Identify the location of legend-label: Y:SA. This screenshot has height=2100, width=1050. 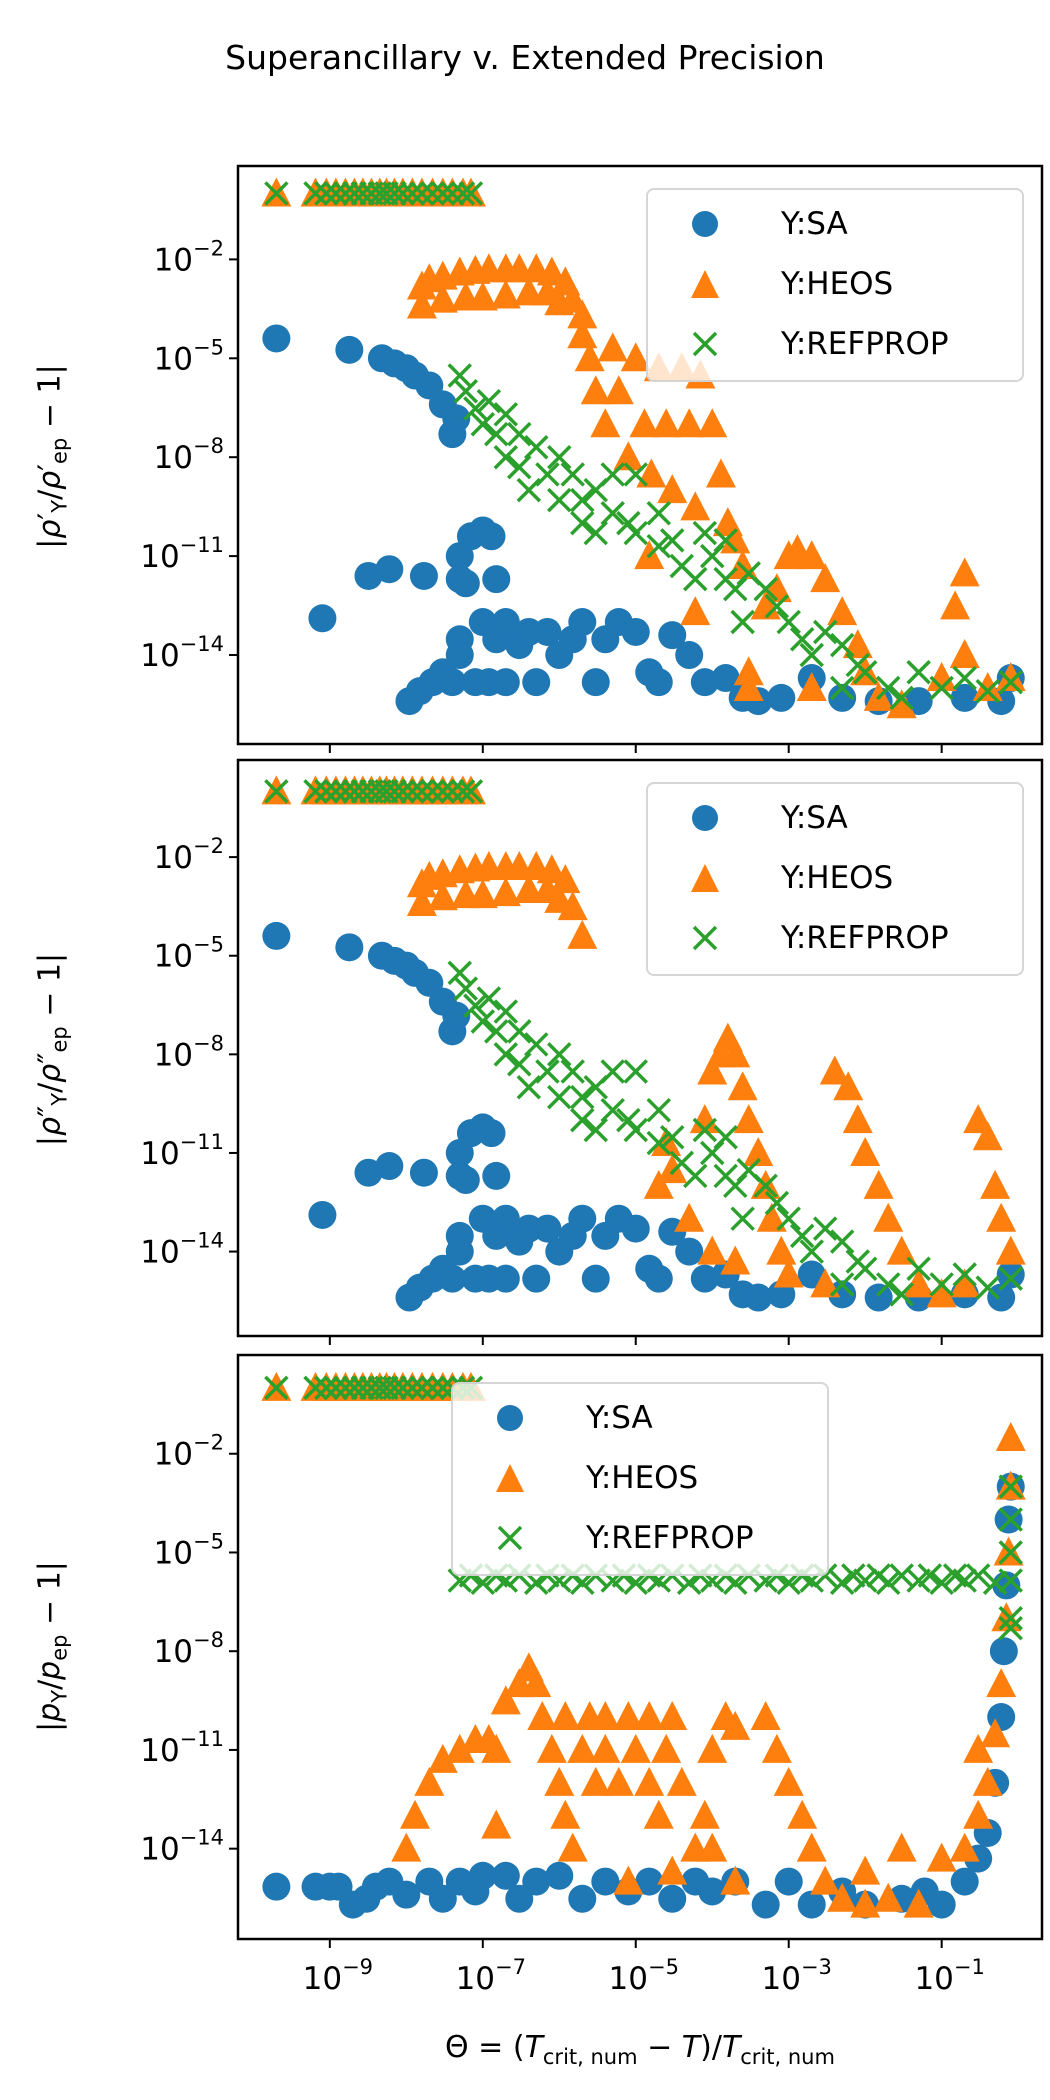
(814, 818).